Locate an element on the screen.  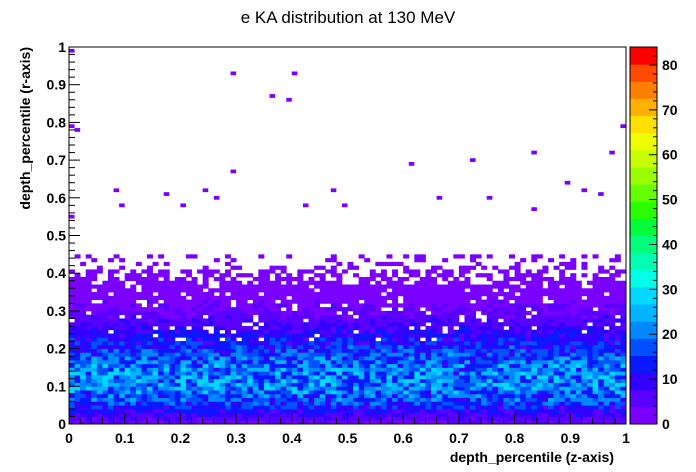
x-tick-label: 0.1 is located at coordinates (125, 438).